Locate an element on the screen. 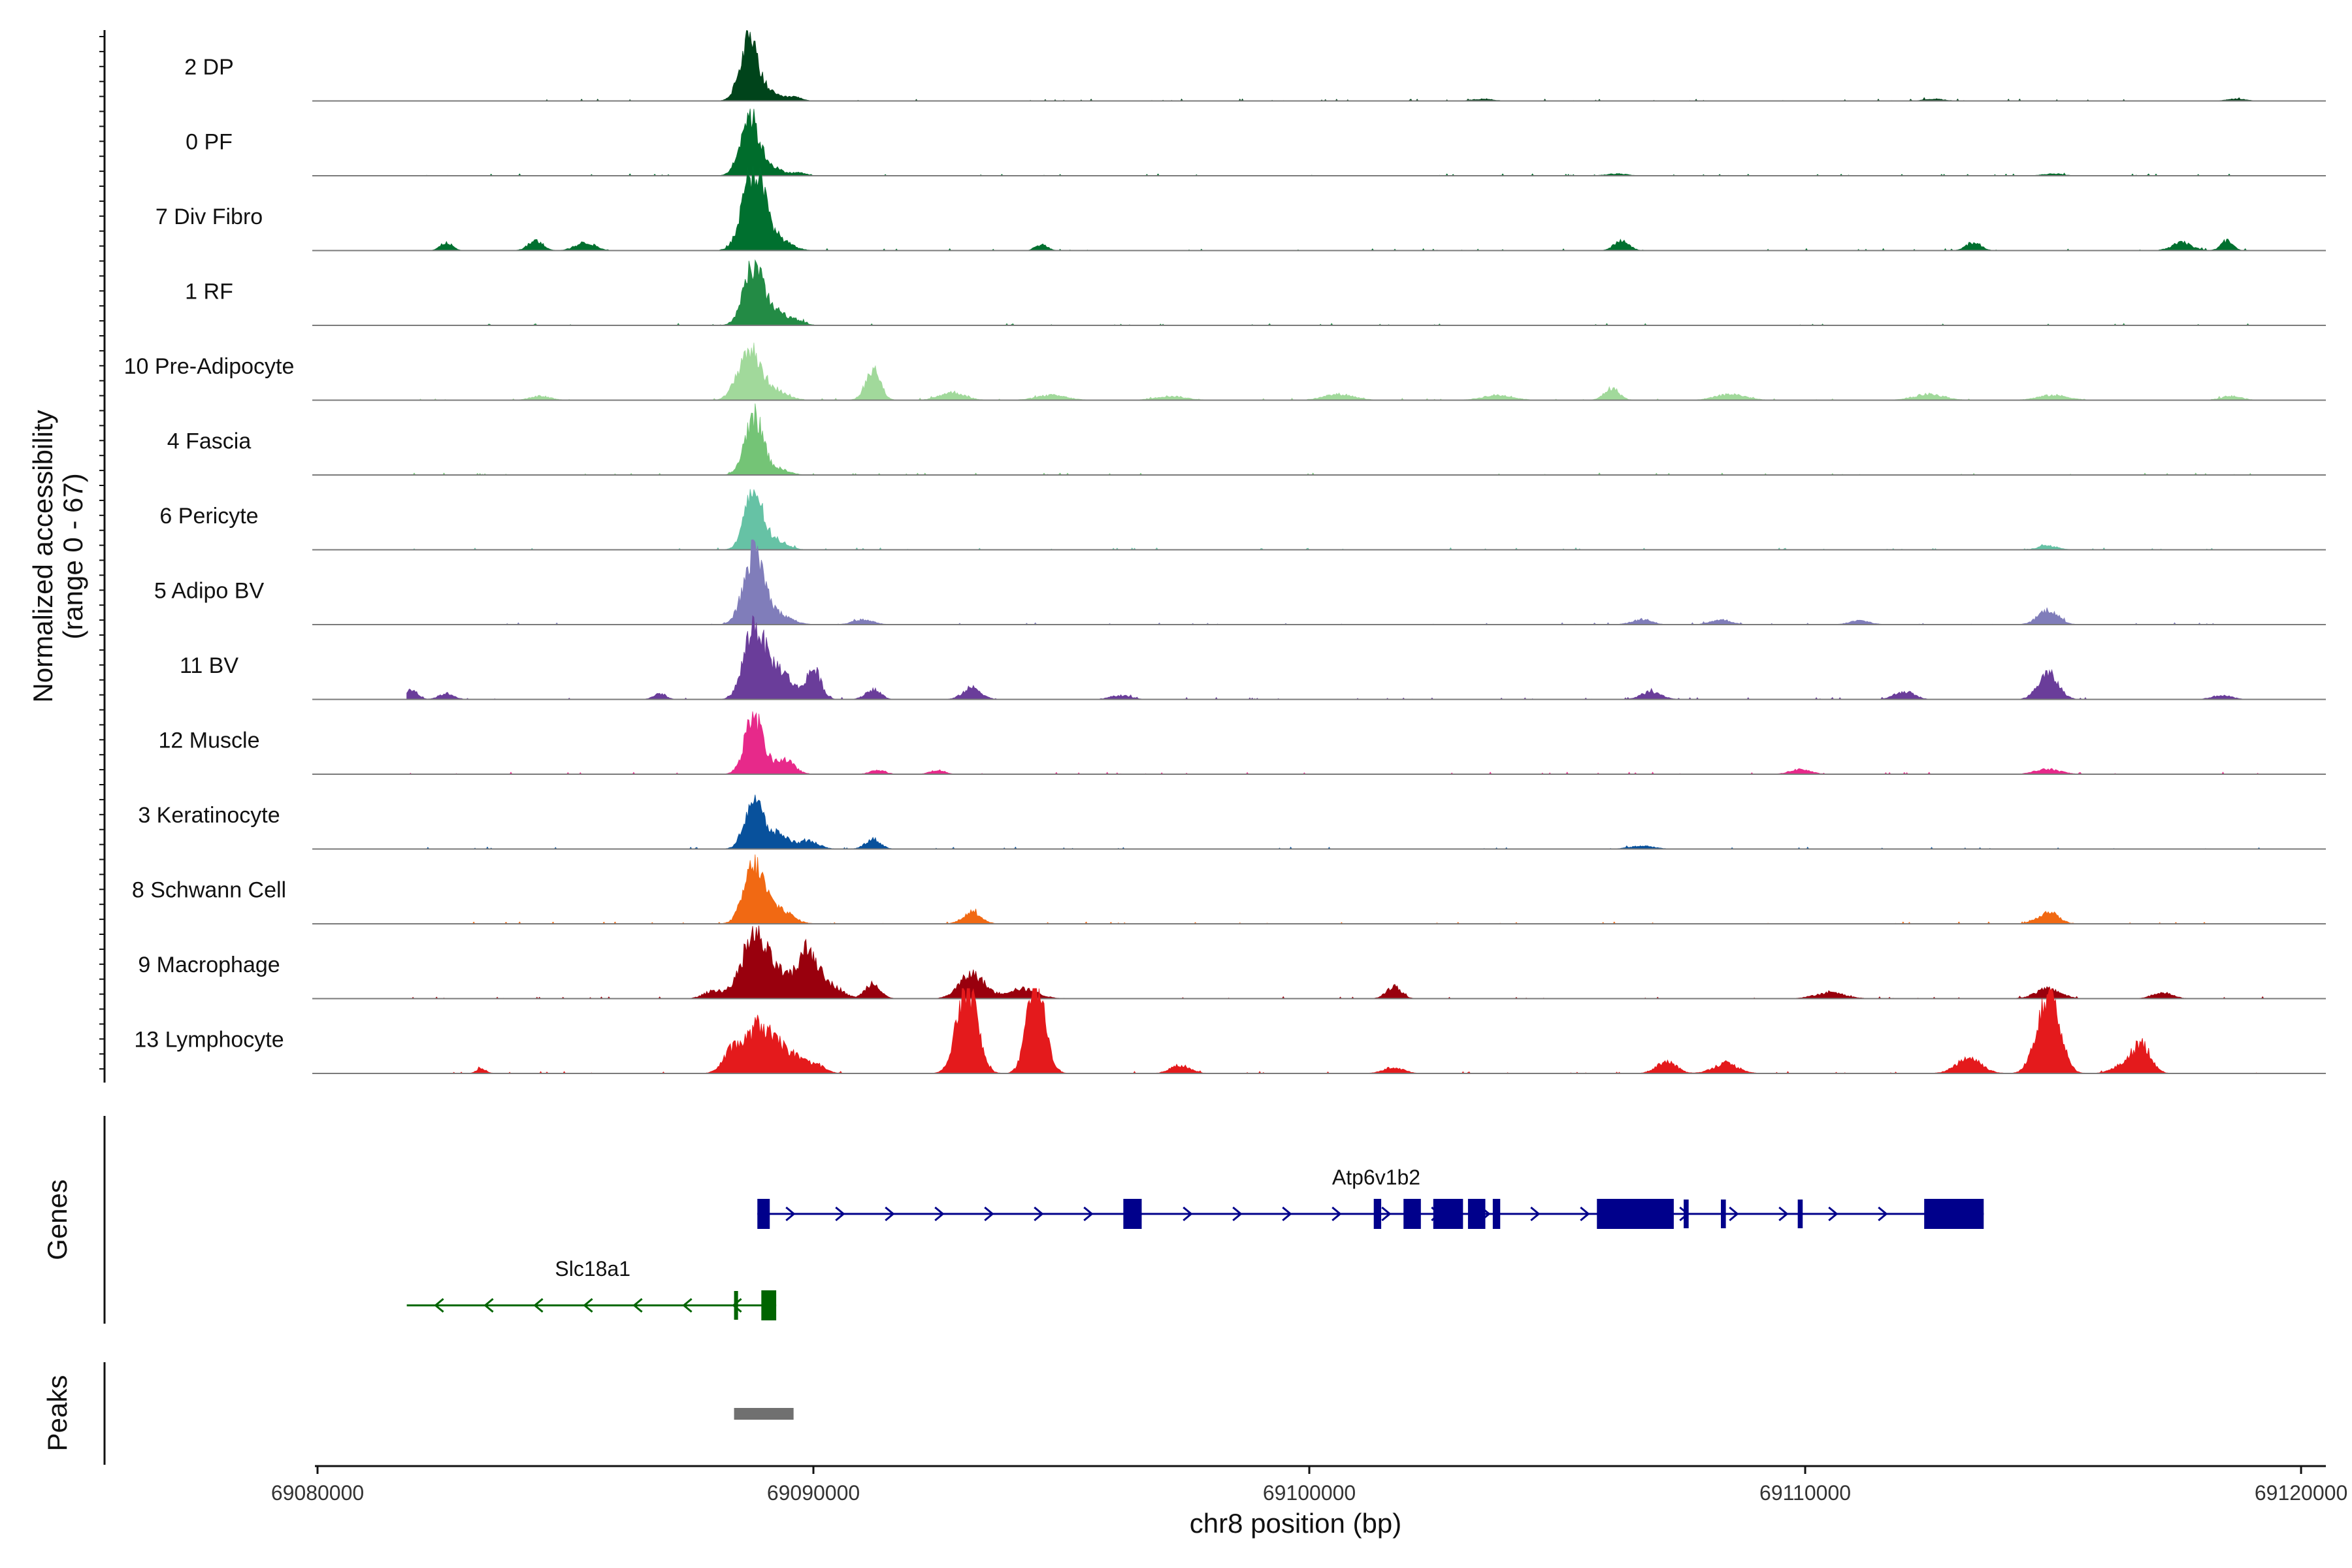 The height and width of the screenshot is (1568, 2352). gene-atp6v1b2: Atp6v1b2 is located at coordinates (1370, 1197).